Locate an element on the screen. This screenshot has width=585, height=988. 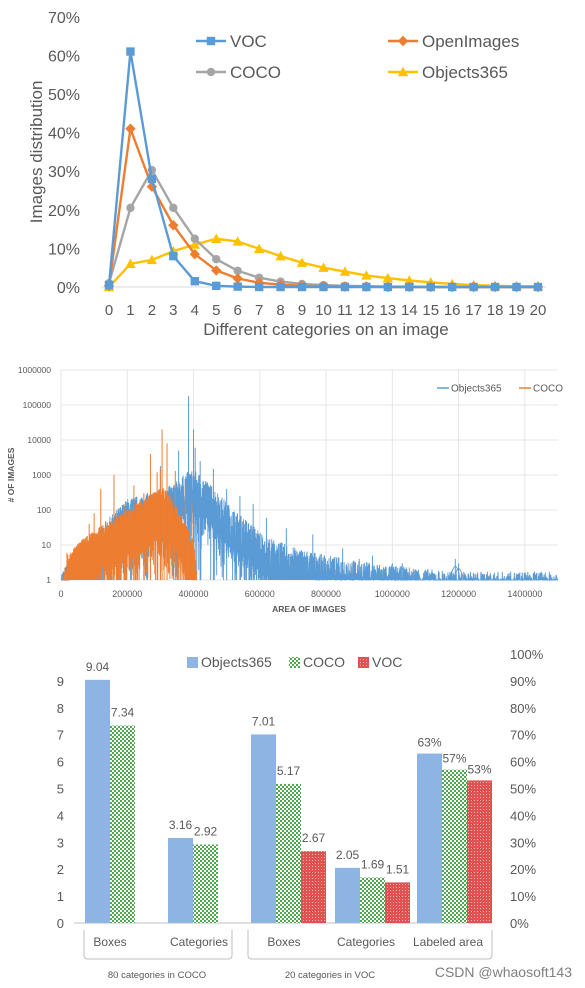
x-tick-label: 6 is located at coordinates (238, 310).